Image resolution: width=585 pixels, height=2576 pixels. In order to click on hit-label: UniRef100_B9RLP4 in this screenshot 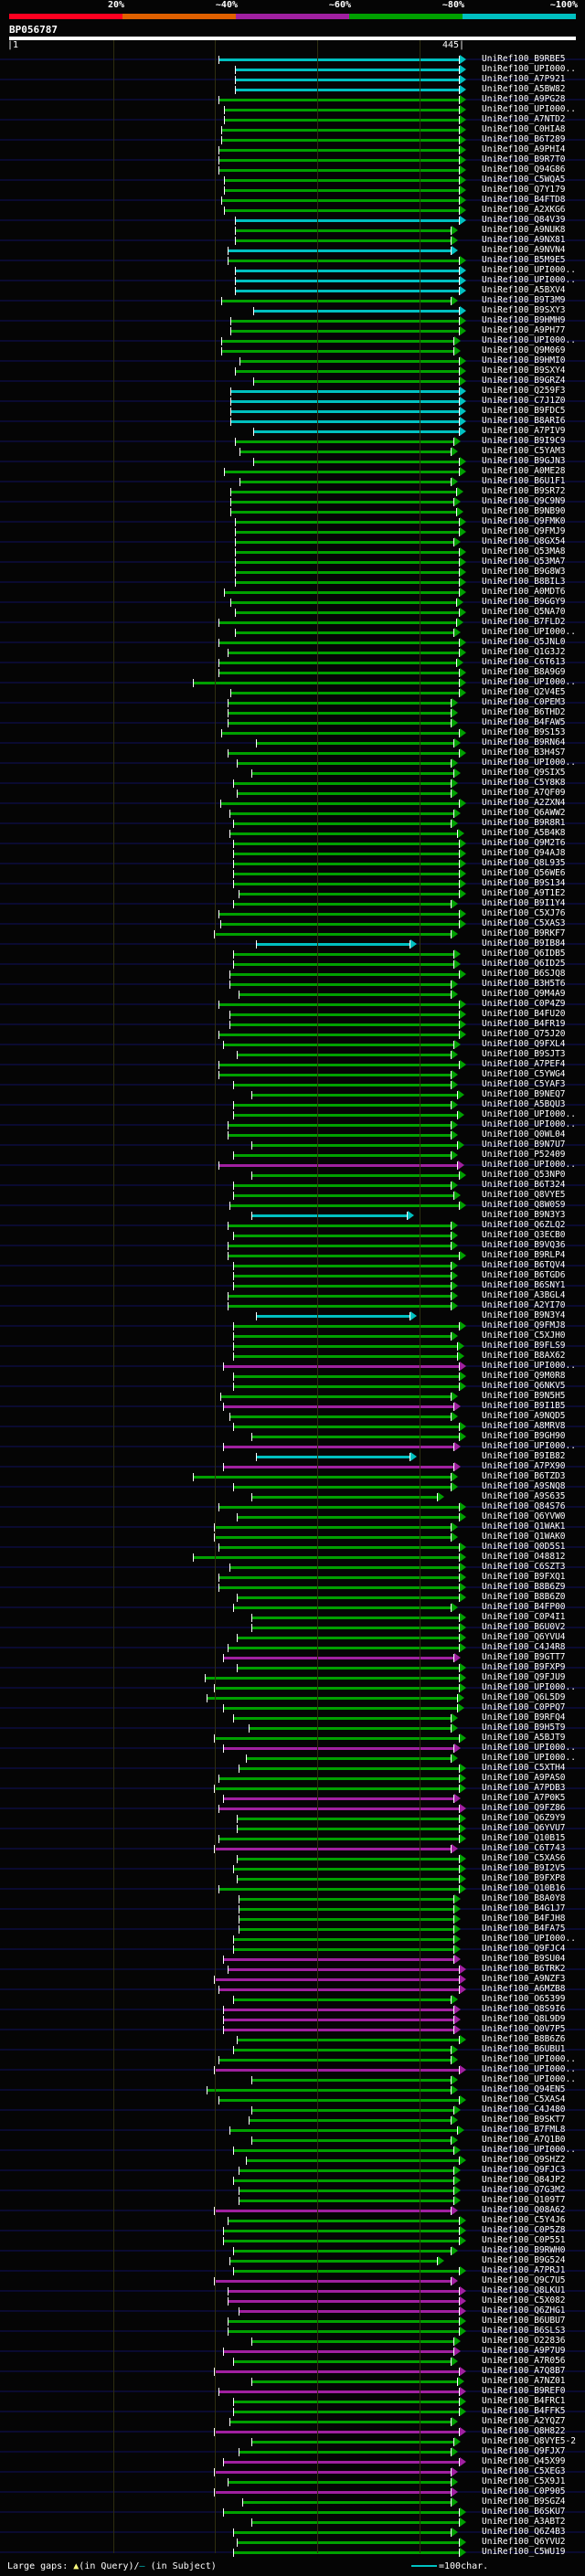, I will do `click(524, 1255)`.